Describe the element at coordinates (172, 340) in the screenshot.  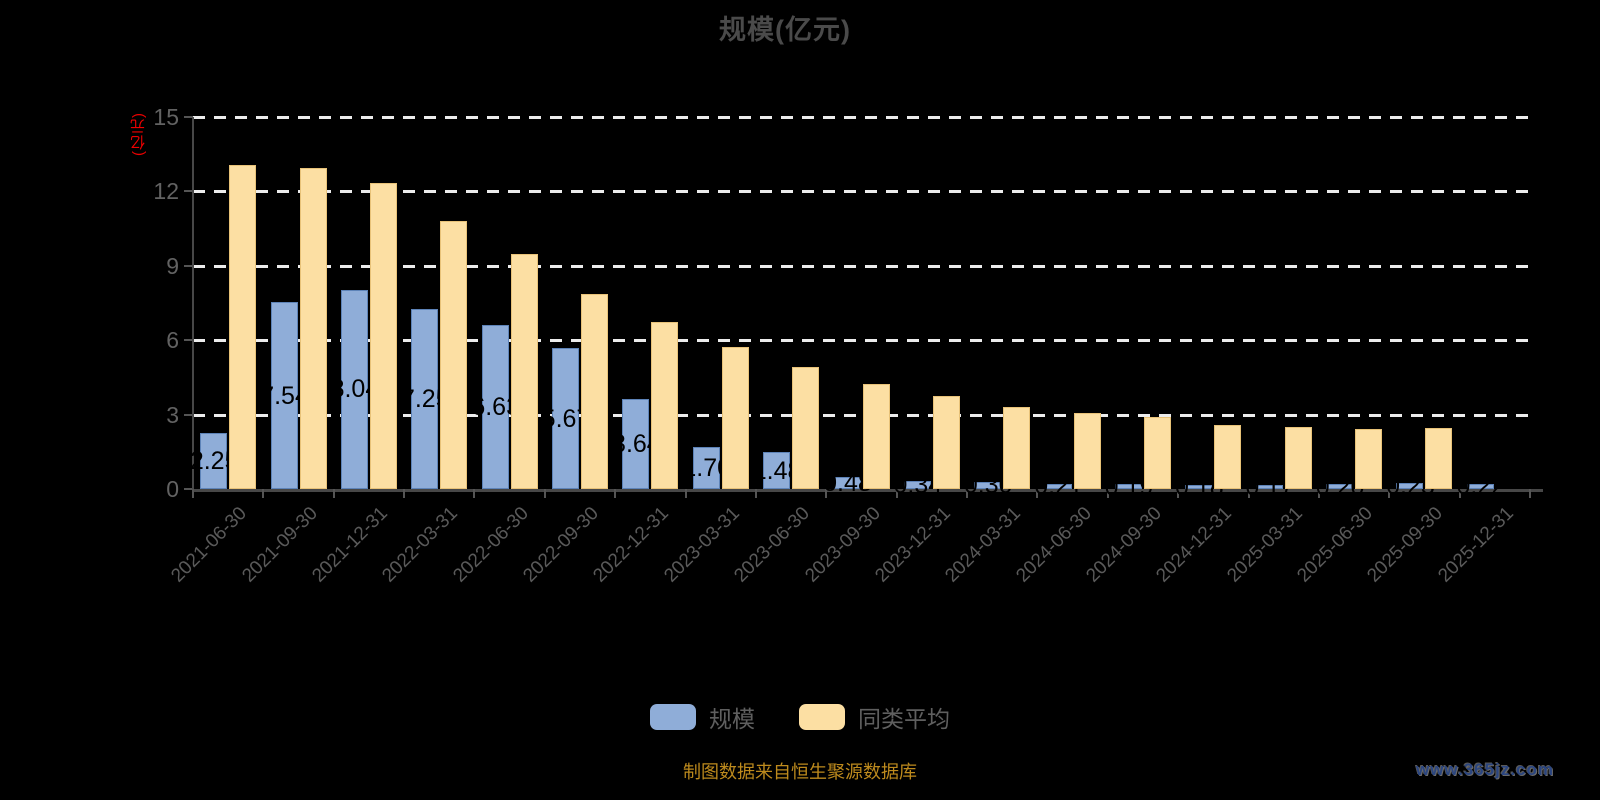
I see `y-axis-tick-label: 6` at that location.